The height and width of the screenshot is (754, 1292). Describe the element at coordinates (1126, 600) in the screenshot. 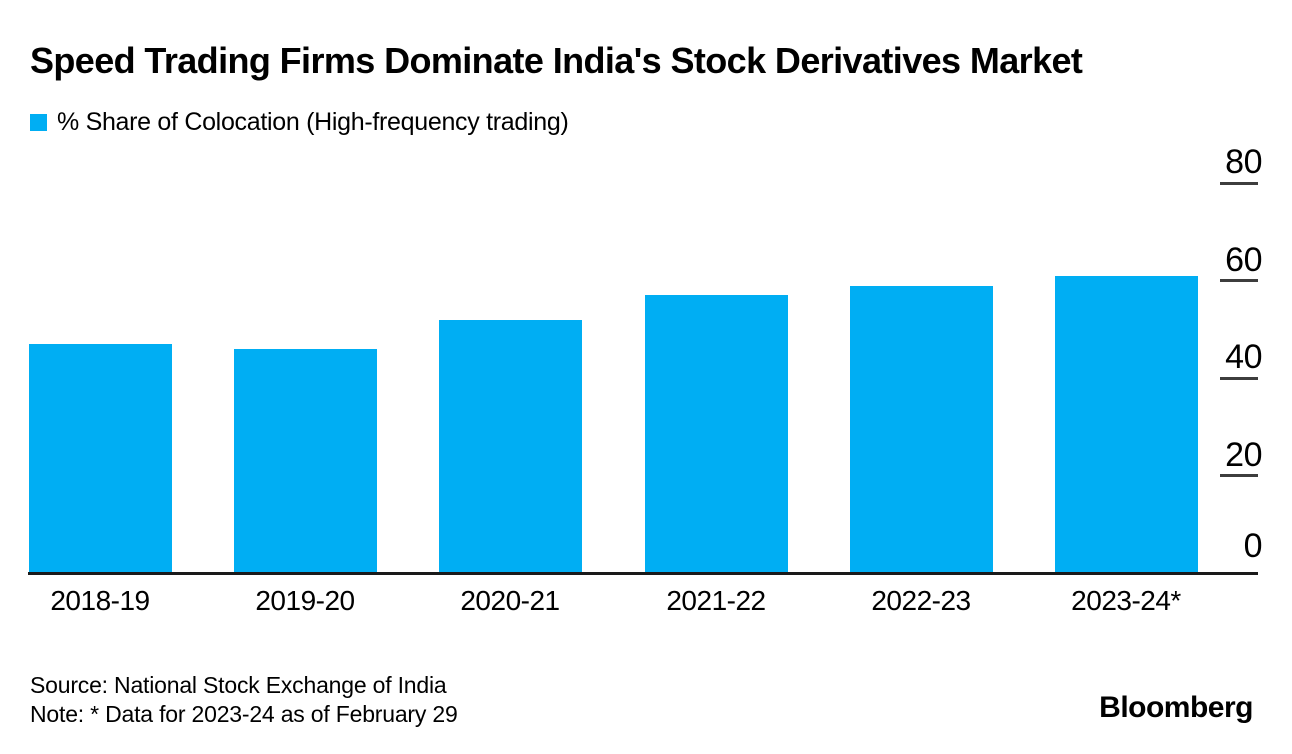

I see `x-tick-label-2023-24: 2023-24*` at that location.